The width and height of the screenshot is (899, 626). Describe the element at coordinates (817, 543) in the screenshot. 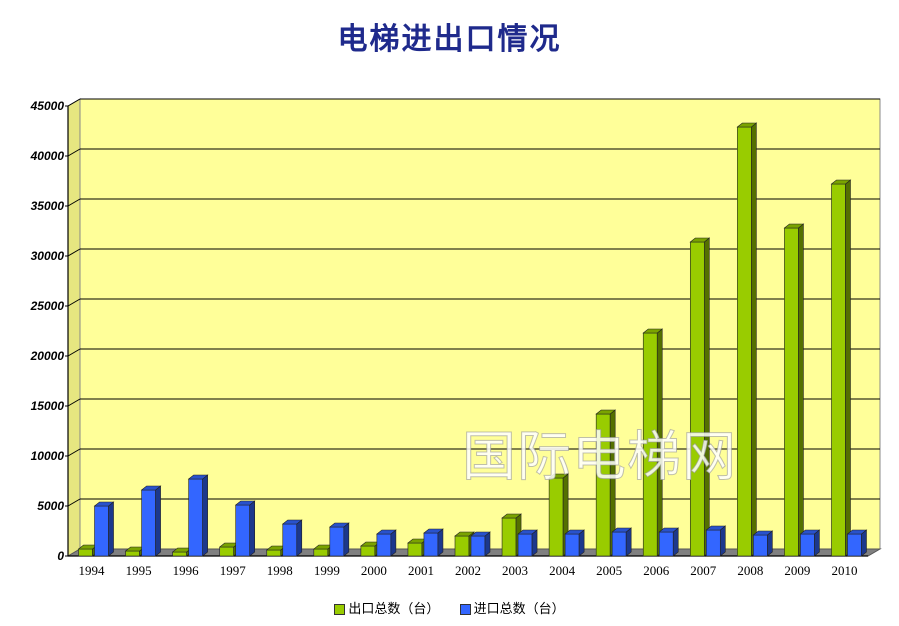

I see `bar-side-import-2009` at that location.